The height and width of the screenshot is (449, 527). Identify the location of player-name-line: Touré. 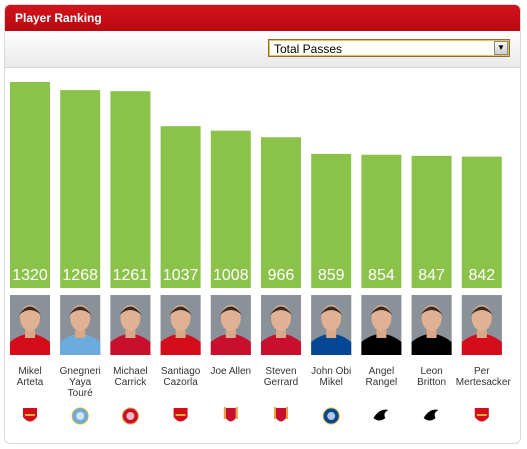
(80, 393).